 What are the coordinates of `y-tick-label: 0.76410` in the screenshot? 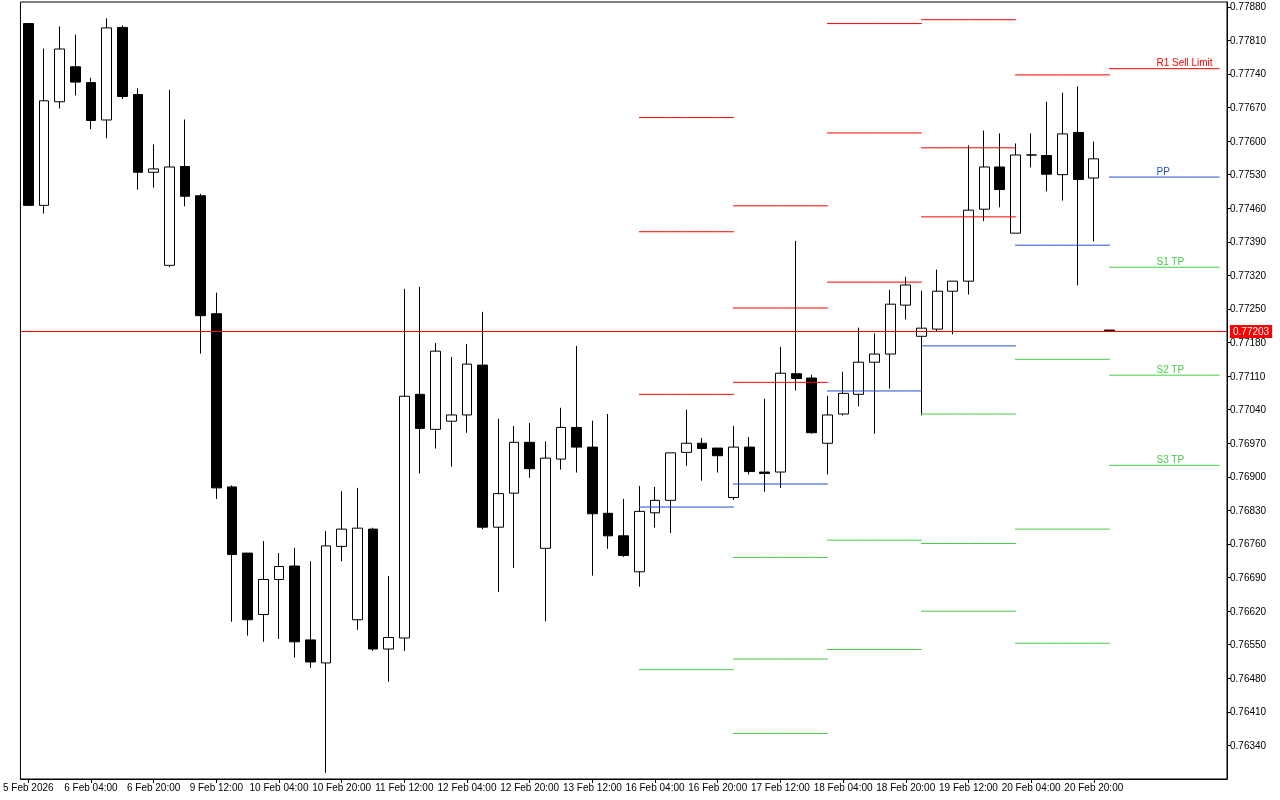 It's located at (1248, 712).